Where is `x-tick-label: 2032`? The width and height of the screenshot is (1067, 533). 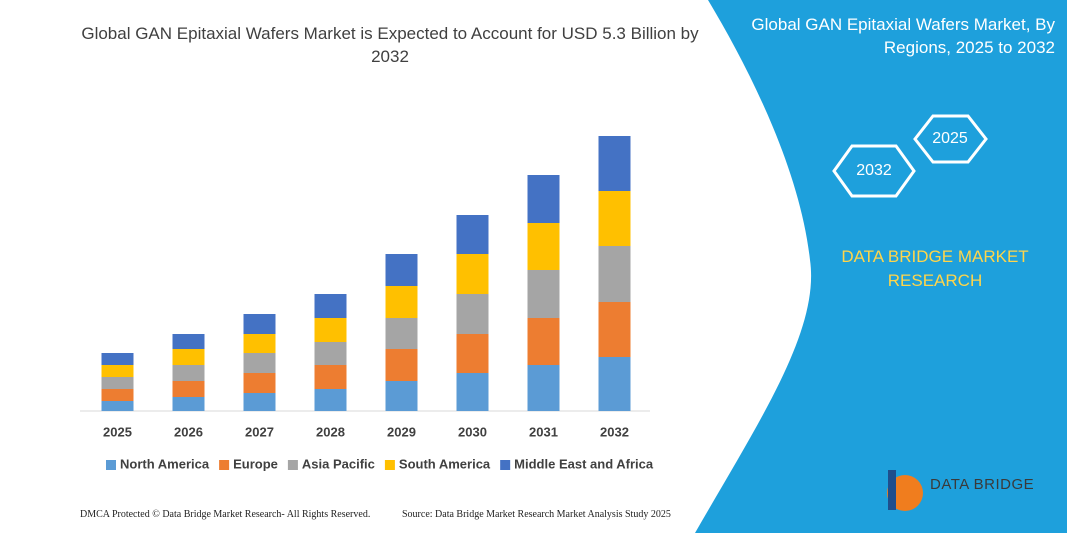 x-tick-label: 2032 is located at coordinates (614, 431).